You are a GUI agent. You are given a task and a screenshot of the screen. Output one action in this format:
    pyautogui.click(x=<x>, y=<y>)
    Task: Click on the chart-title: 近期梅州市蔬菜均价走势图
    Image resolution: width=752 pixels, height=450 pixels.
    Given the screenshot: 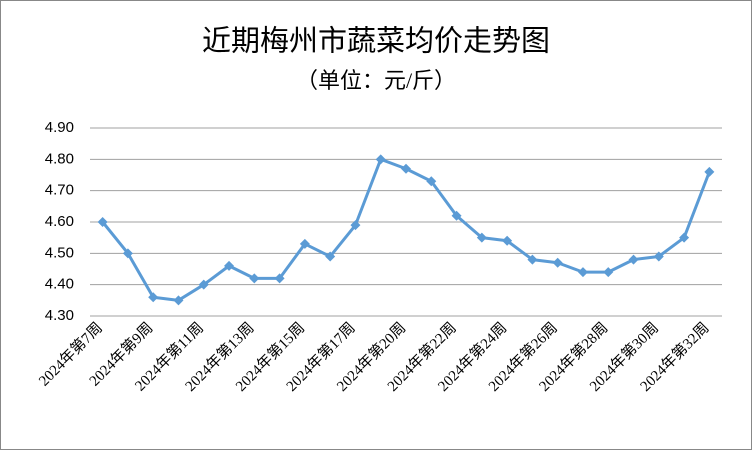 What is the action you would take?
    pyautogui.click(x=376, y=41)
    